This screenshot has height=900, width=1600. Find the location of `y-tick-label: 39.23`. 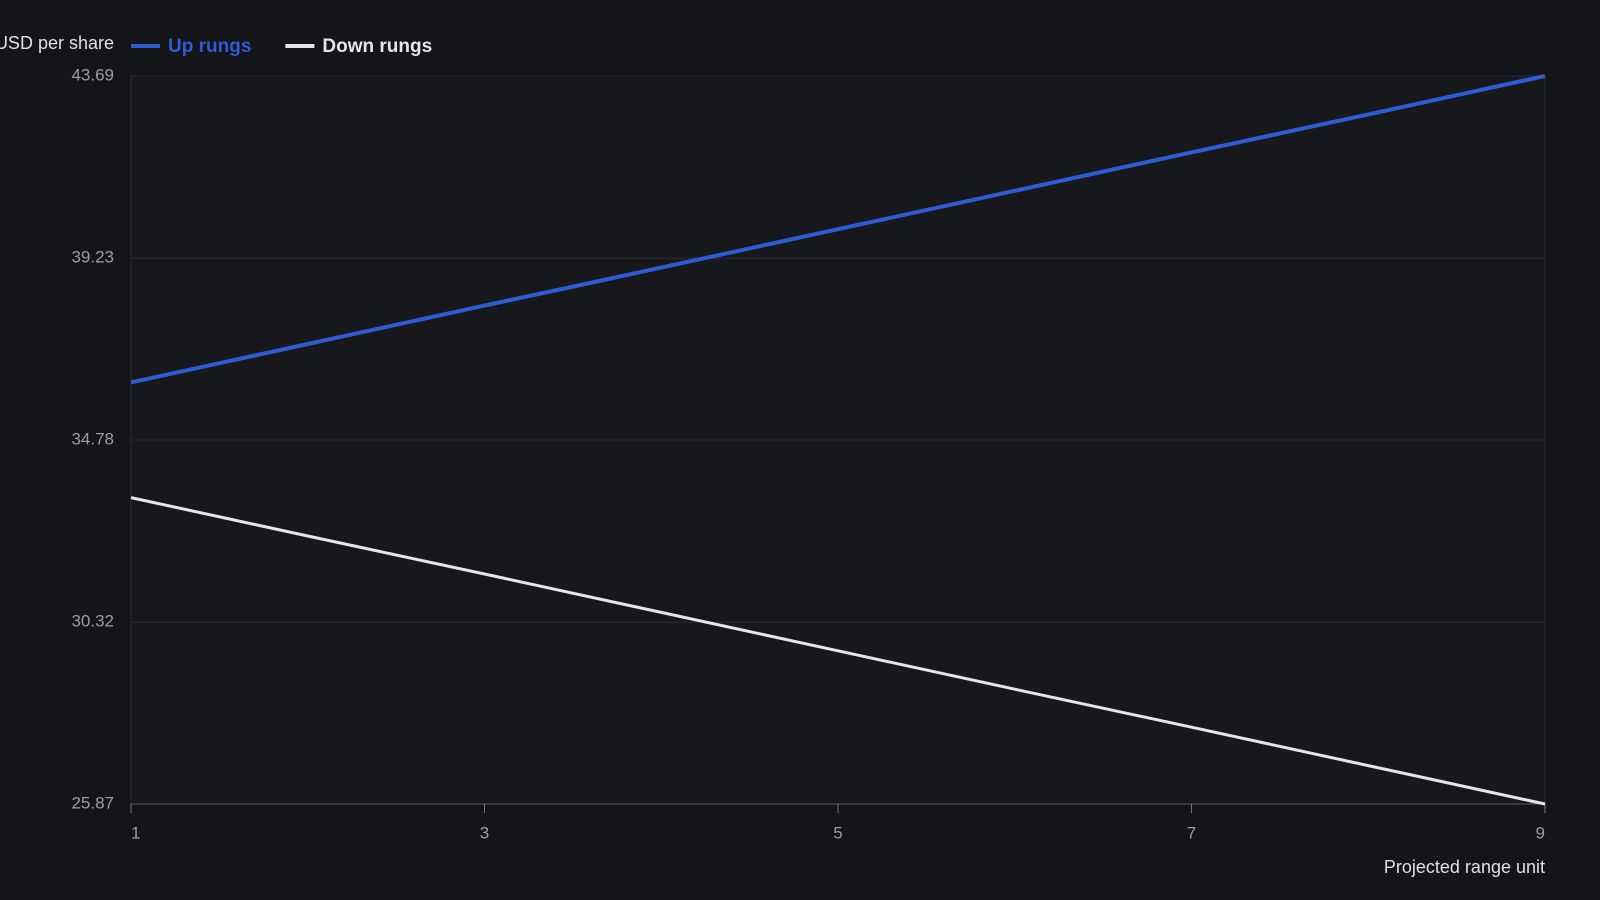

y-tick-label: 39.23 is located at coordinates (92, 257).